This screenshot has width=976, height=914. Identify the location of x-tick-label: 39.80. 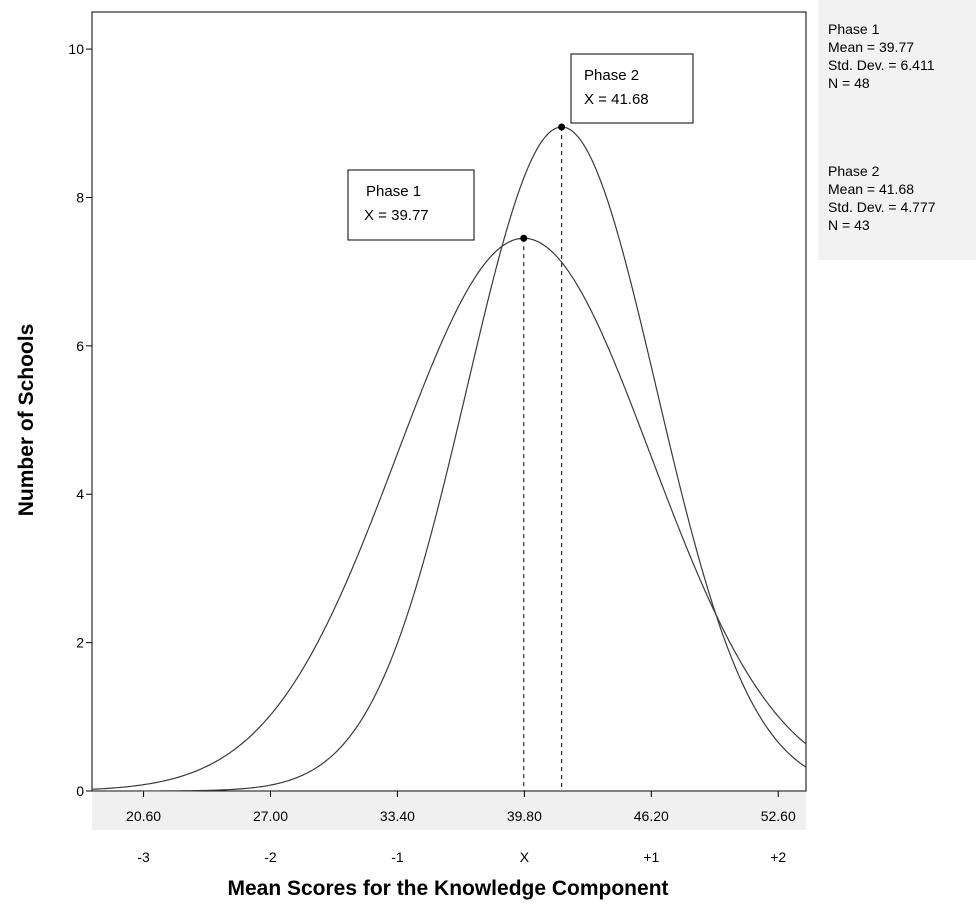
(524, 816).